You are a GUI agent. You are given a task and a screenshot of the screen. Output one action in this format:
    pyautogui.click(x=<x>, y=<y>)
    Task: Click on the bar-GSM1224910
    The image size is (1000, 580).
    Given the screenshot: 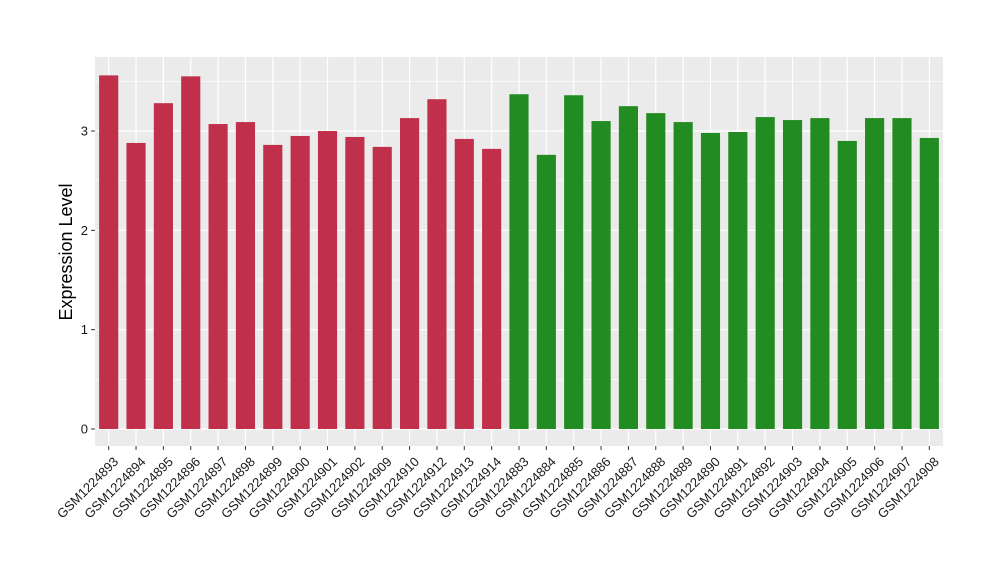 What is the action you would take?
    pyautogui.click(x=410, y=273)
    